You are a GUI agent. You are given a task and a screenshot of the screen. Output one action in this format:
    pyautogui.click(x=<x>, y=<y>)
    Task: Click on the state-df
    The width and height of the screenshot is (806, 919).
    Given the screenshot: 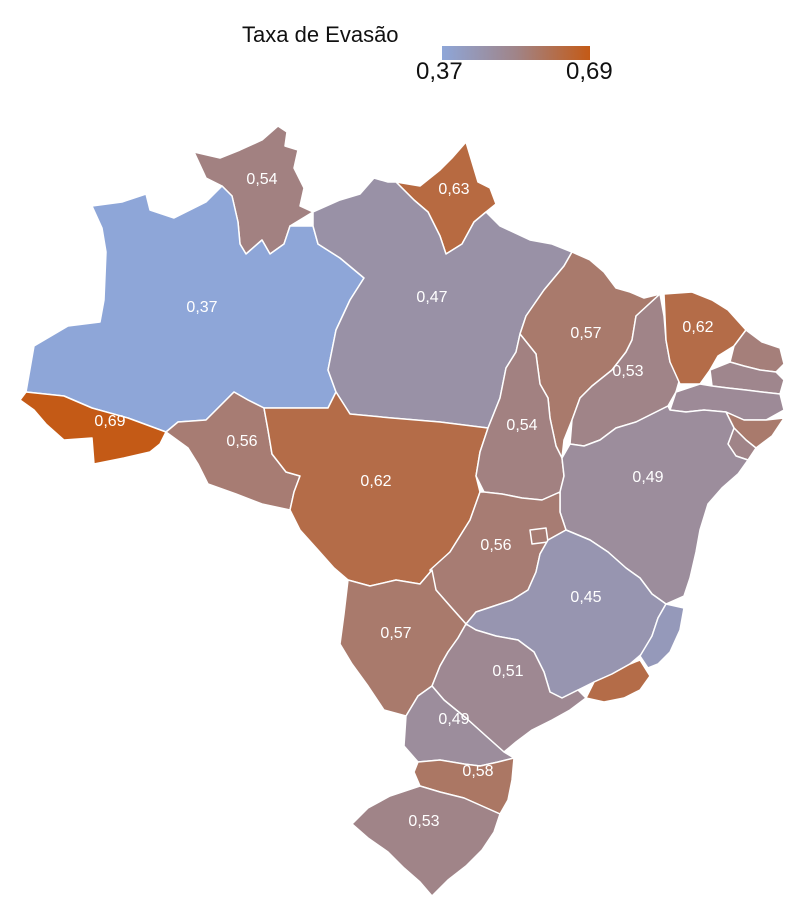 What is the action you would take?
    pyautogui.click(x=539, y=536)
    